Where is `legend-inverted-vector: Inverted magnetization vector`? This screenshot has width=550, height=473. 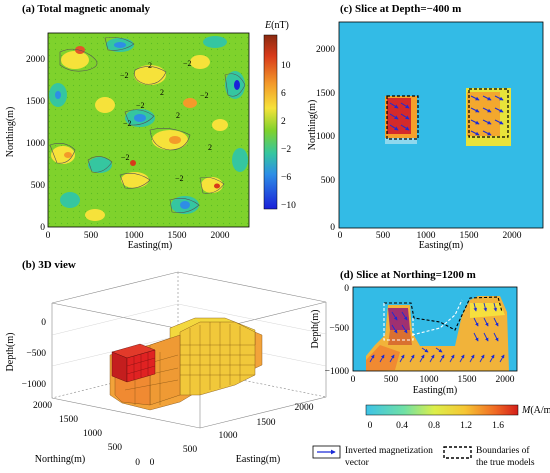
legend-inverted-vector: Inverted magnetization vector is located at coordinates (372, 456).